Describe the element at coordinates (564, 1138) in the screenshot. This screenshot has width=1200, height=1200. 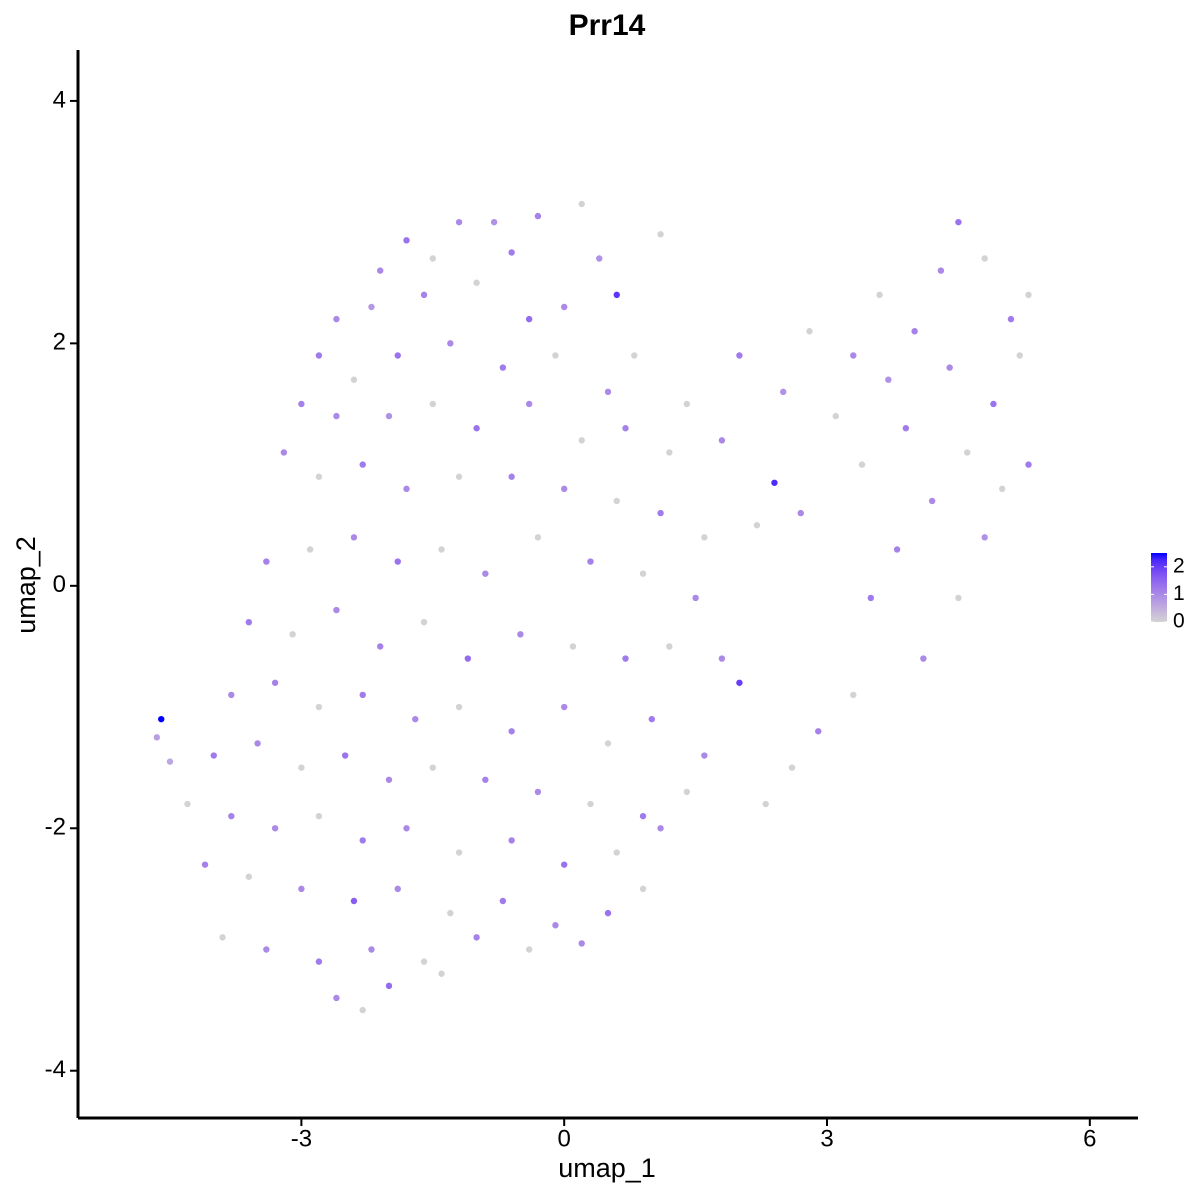
I see `x-tick-label: 0` at that location.